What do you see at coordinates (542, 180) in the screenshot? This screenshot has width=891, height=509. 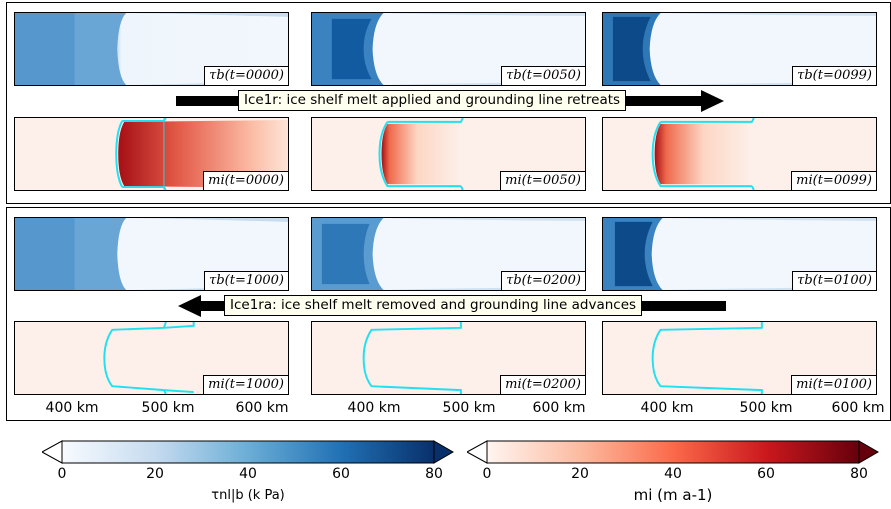 I see `panel-label: mi(t=0050)` at bounding box center [542, 180].